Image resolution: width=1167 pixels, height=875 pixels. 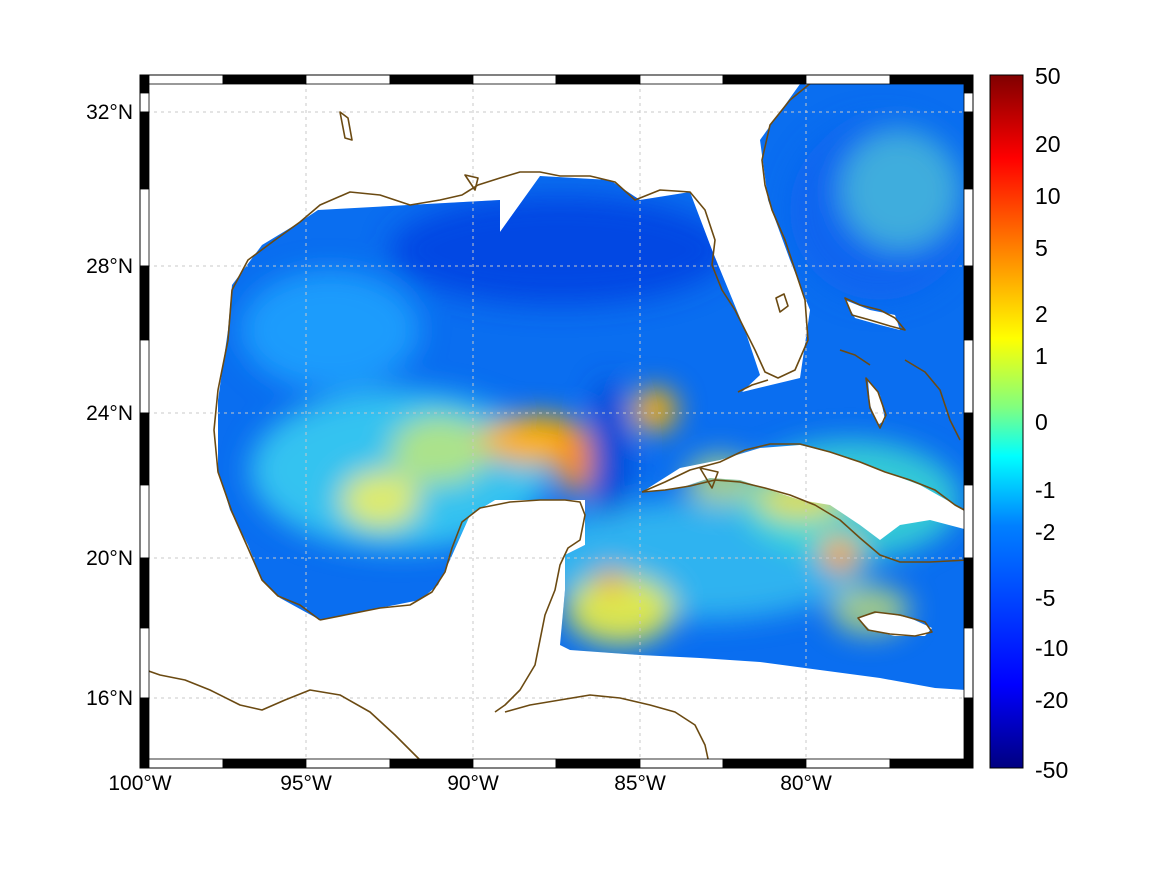 I want to click on colorbar-tick-label: -10, so click(x=1051, y=648).